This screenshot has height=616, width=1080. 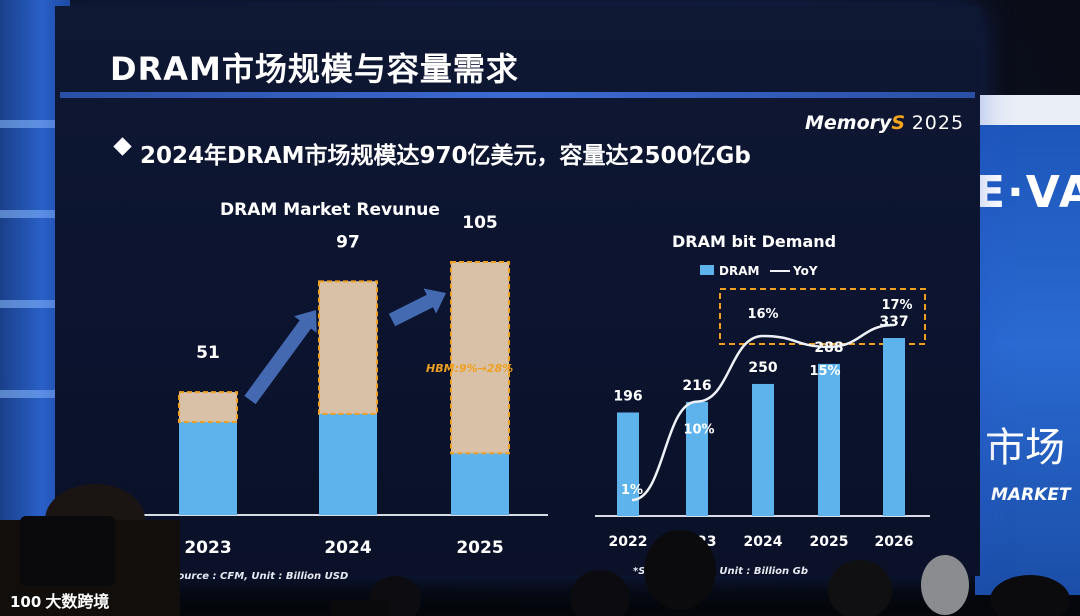 I want to click on revenue-chart-source: *Source : CFM, Unit : Billion USD, so click(x=257, y=576).